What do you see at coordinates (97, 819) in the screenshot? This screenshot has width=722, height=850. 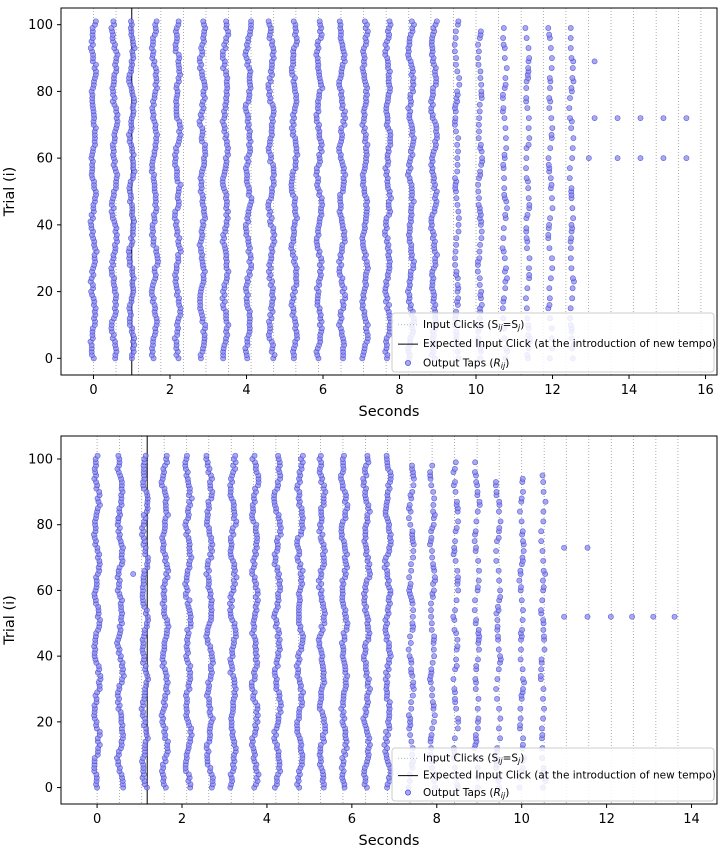 I see `x-tick-label: 0` at bounding box center [97, 819].